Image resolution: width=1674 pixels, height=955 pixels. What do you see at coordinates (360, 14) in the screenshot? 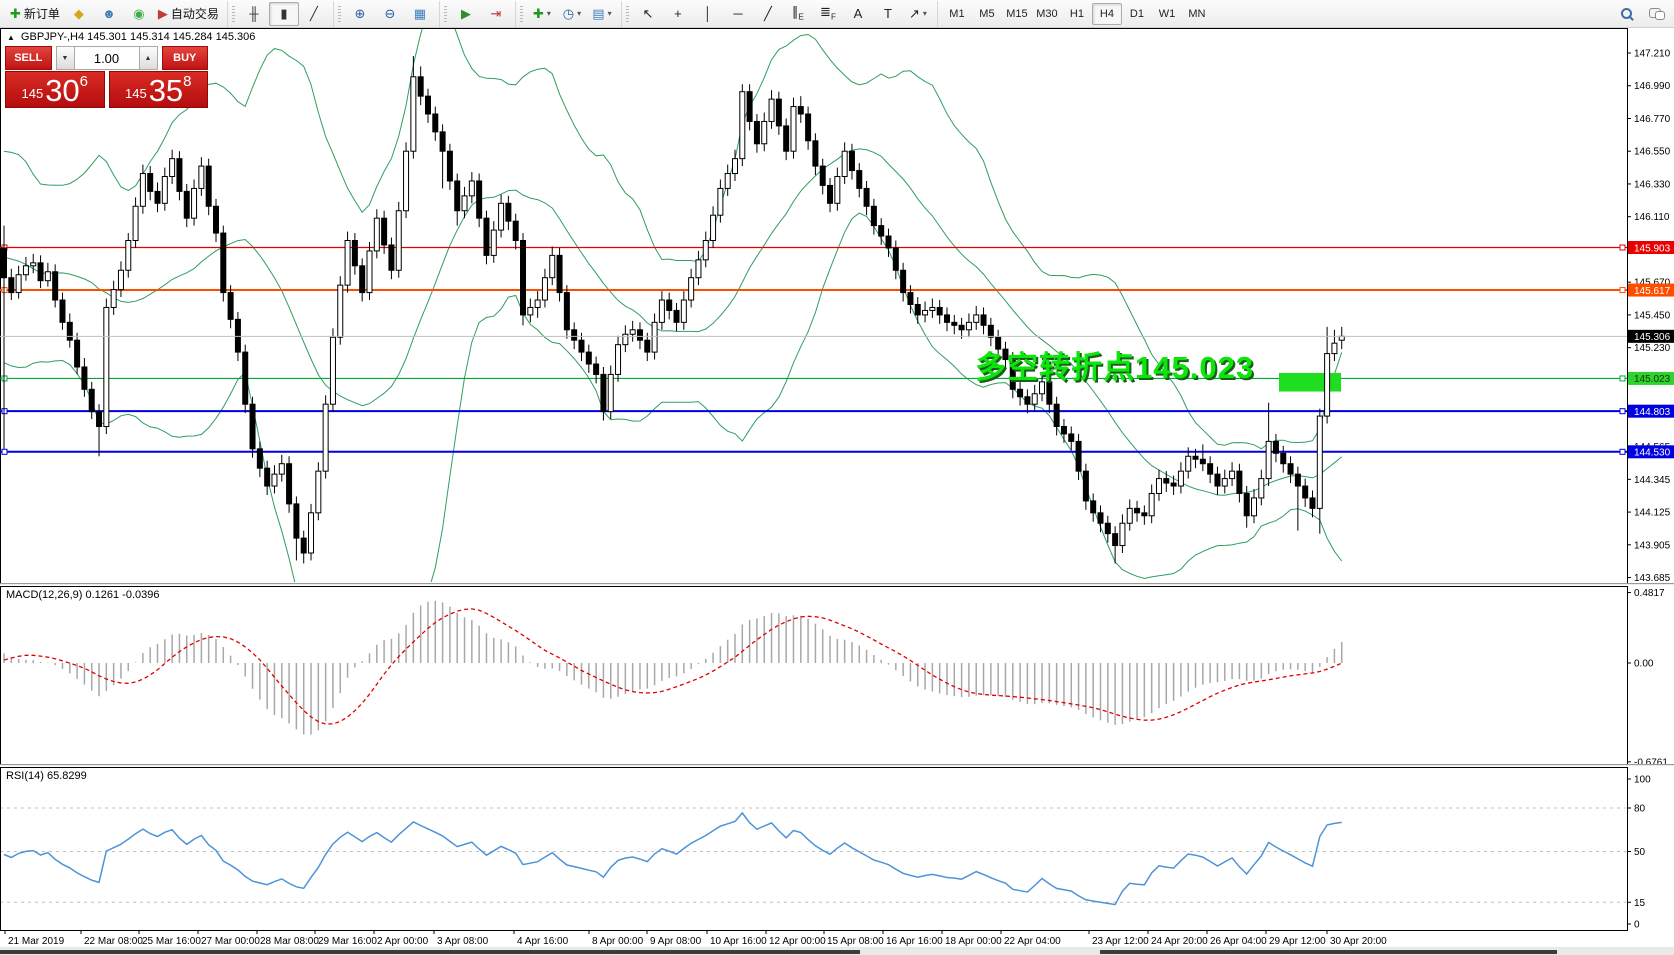
I see `zoom-in-button: ⊕` at bounding box center [360, 14].